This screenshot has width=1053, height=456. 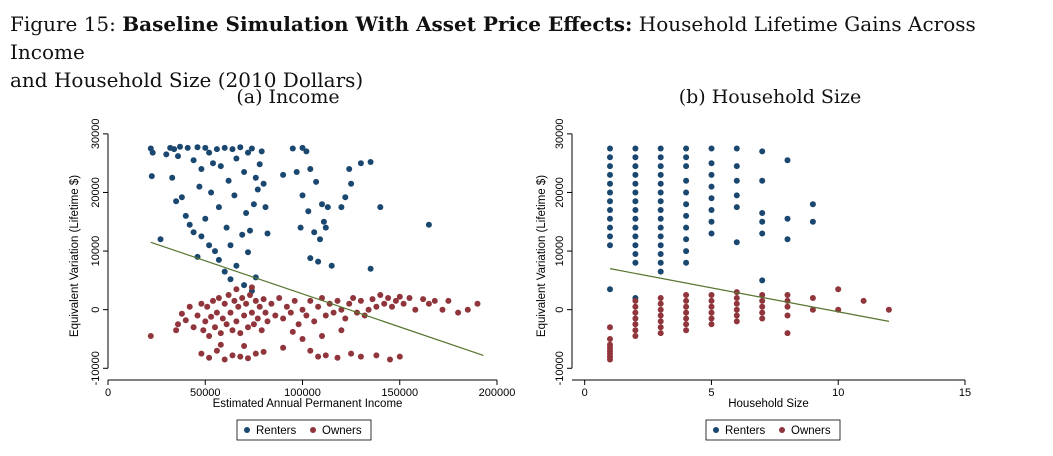 What do you see at coordinates (768, 404) in the screenshot?
I see `x-axis-title-b: Household Size` at bounding box center [768, 404].